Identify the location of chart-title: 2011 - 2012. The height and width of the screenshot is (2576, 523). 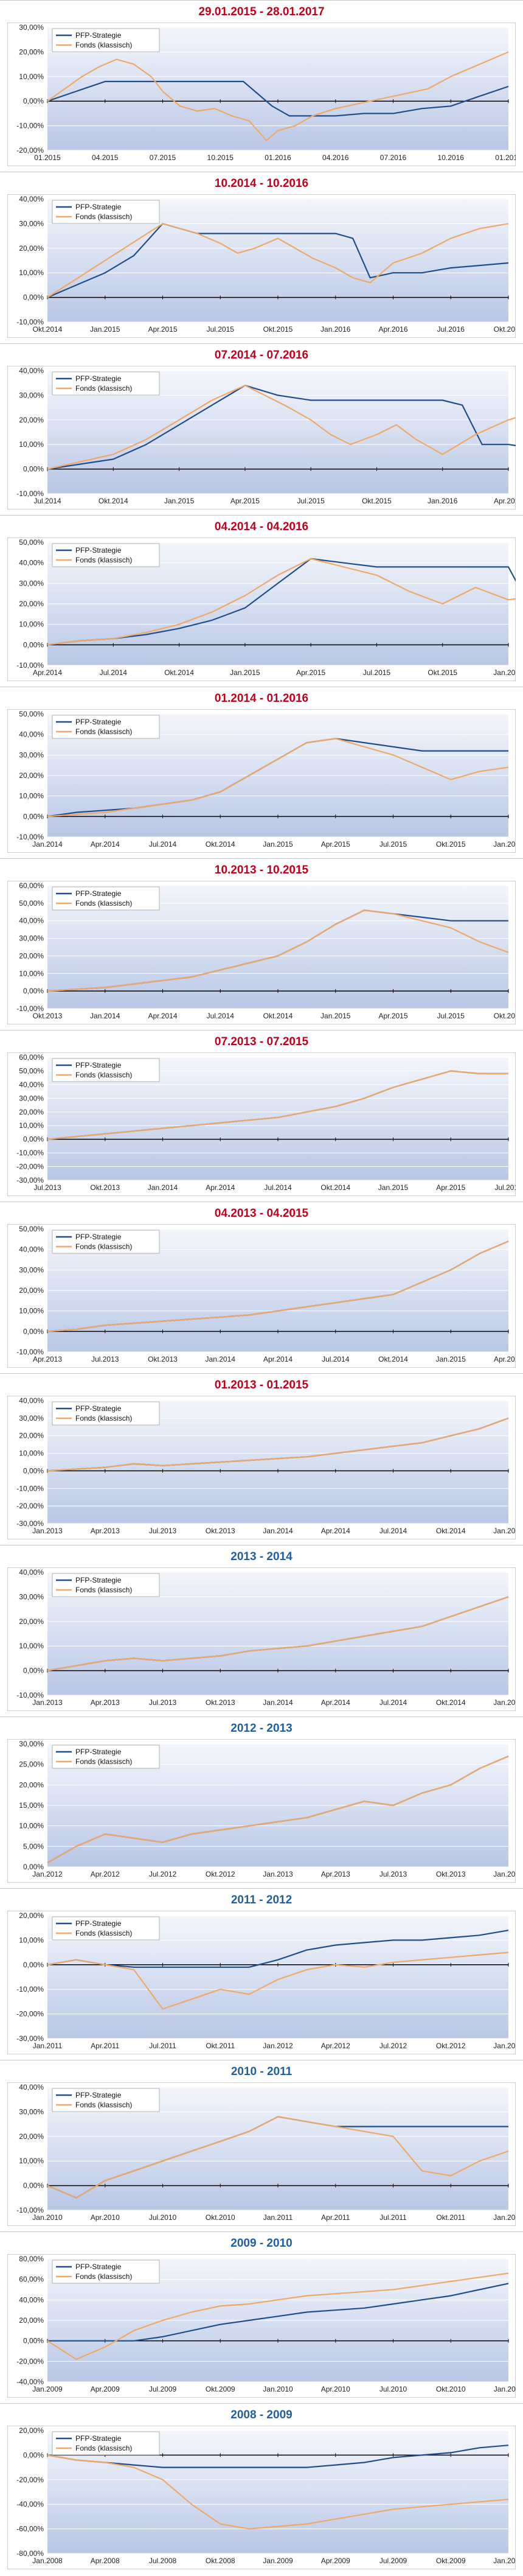
(261, 1900).